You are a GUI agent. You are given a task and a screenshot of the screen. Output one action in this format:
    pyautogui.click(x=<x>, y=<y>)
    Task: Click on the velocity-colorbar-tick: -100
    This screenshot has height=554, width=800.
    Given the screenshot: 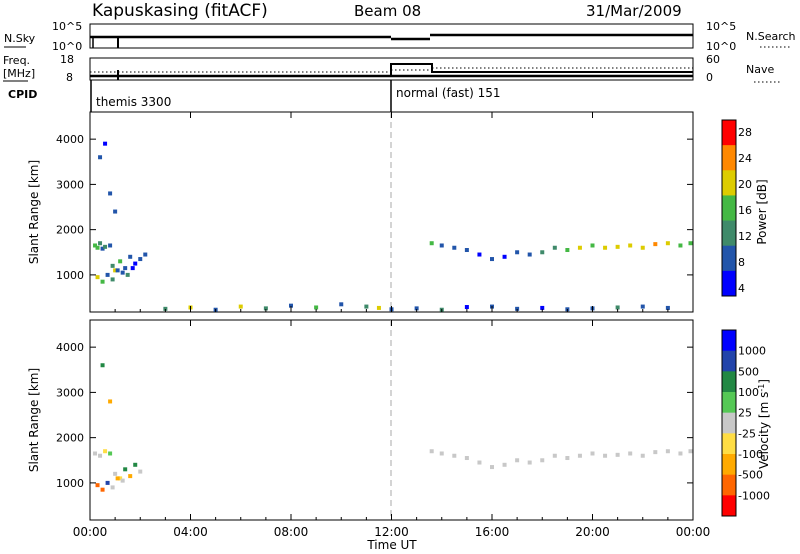 What is the action you would take?
    pyautogui.click(x=750, y=454)
    